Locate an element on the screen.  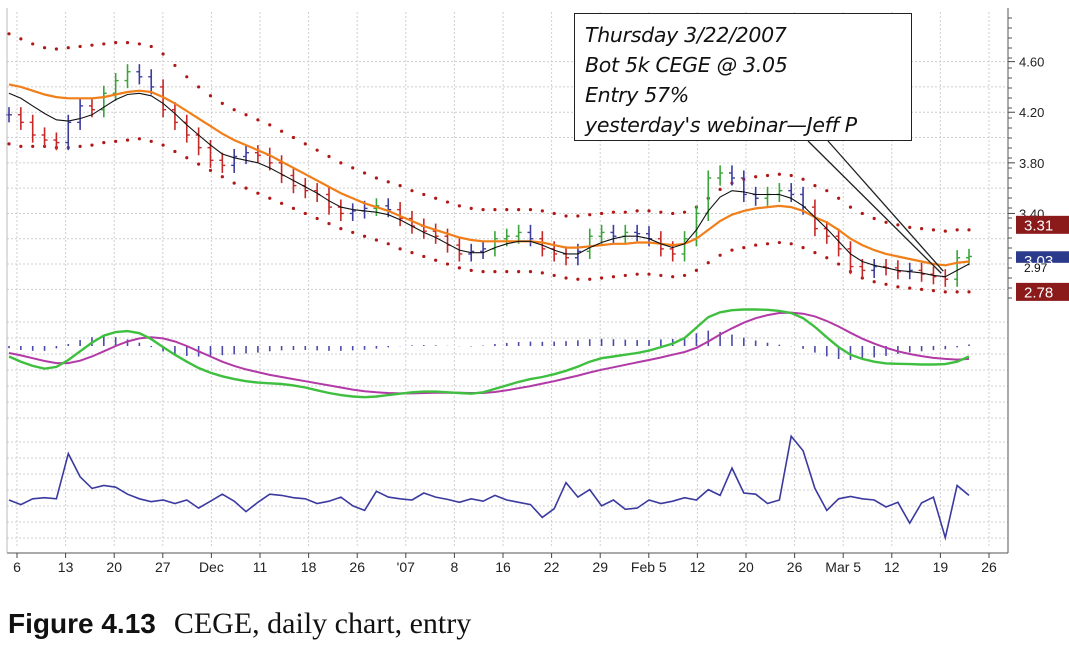
oscillator-line is located at coordinates (489, 487).